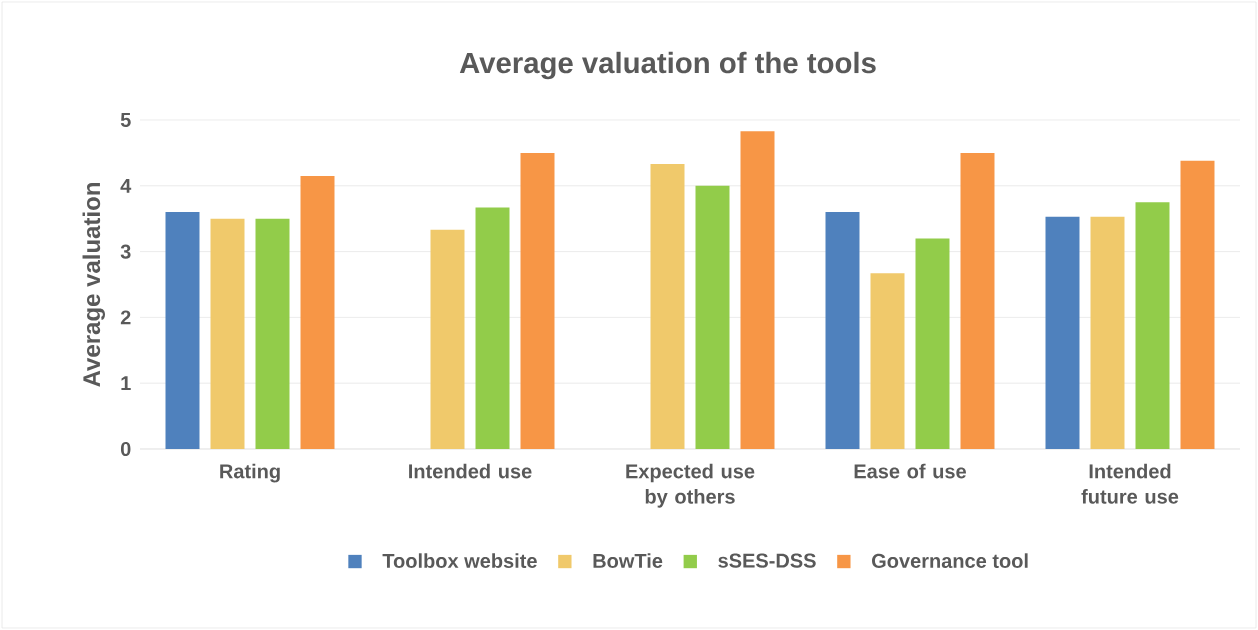 This screenshot has width=1258, height=630. I want to click on y-tick-label: 5, so click(125, 120).